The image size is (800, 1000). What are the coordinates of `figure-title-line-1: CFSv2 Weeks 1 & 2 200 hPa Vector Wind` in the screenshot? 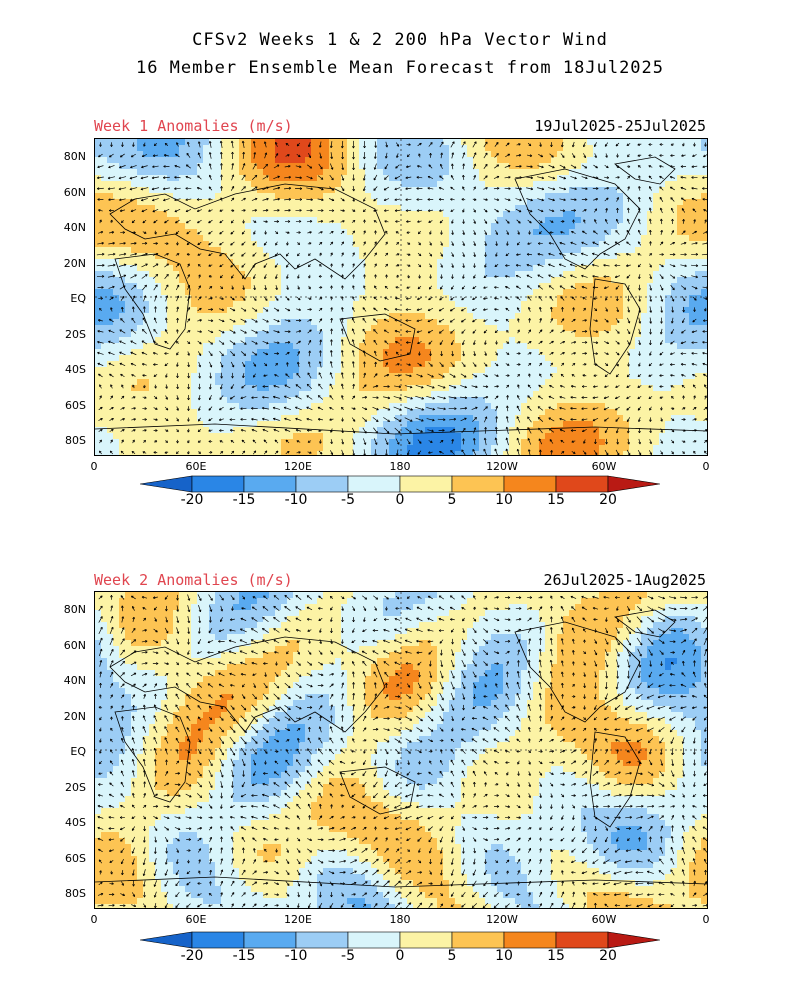 It's located at (400, 40).